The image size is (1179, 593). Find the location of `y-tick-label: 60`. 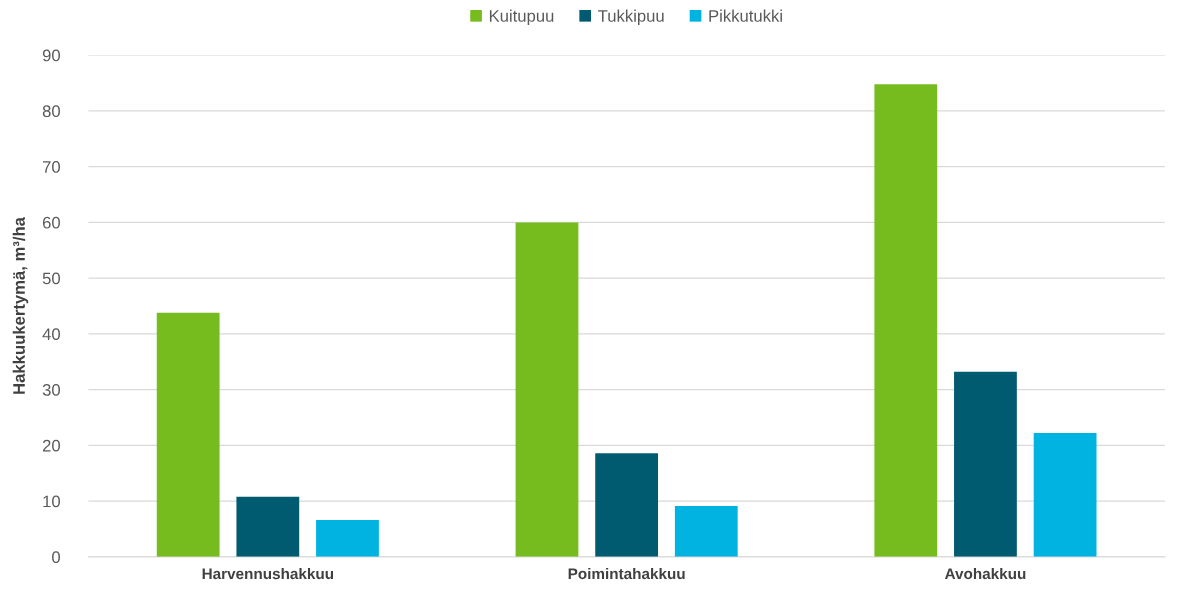

y-tick-label: 60 is located at coordinates (51, 222).